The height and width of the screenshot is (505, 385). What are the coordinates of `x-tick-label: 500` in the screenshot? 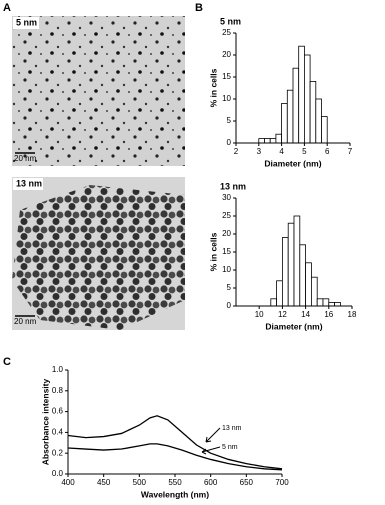 It's located at (140, 482).